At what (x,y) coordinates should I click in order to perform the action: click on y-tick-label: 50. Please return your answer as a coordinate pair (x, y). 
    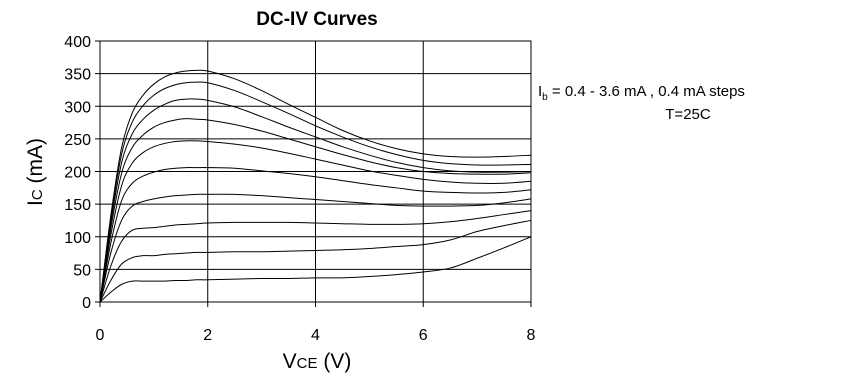
    Looking at the image, I should click on (82, 270).